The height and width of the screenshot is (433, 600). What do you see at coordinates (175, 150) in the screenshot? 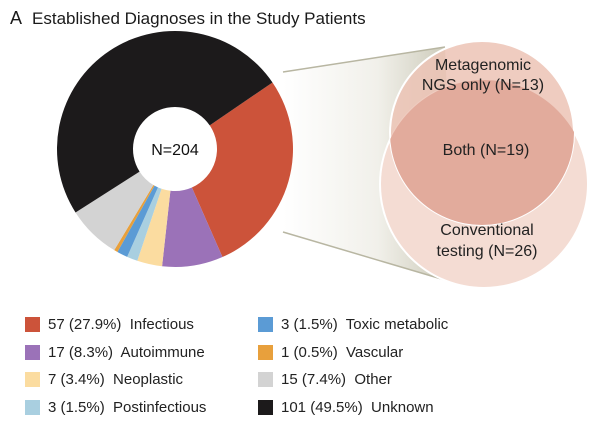
I see `center-label: N=204` at bounding box center [175, 150].